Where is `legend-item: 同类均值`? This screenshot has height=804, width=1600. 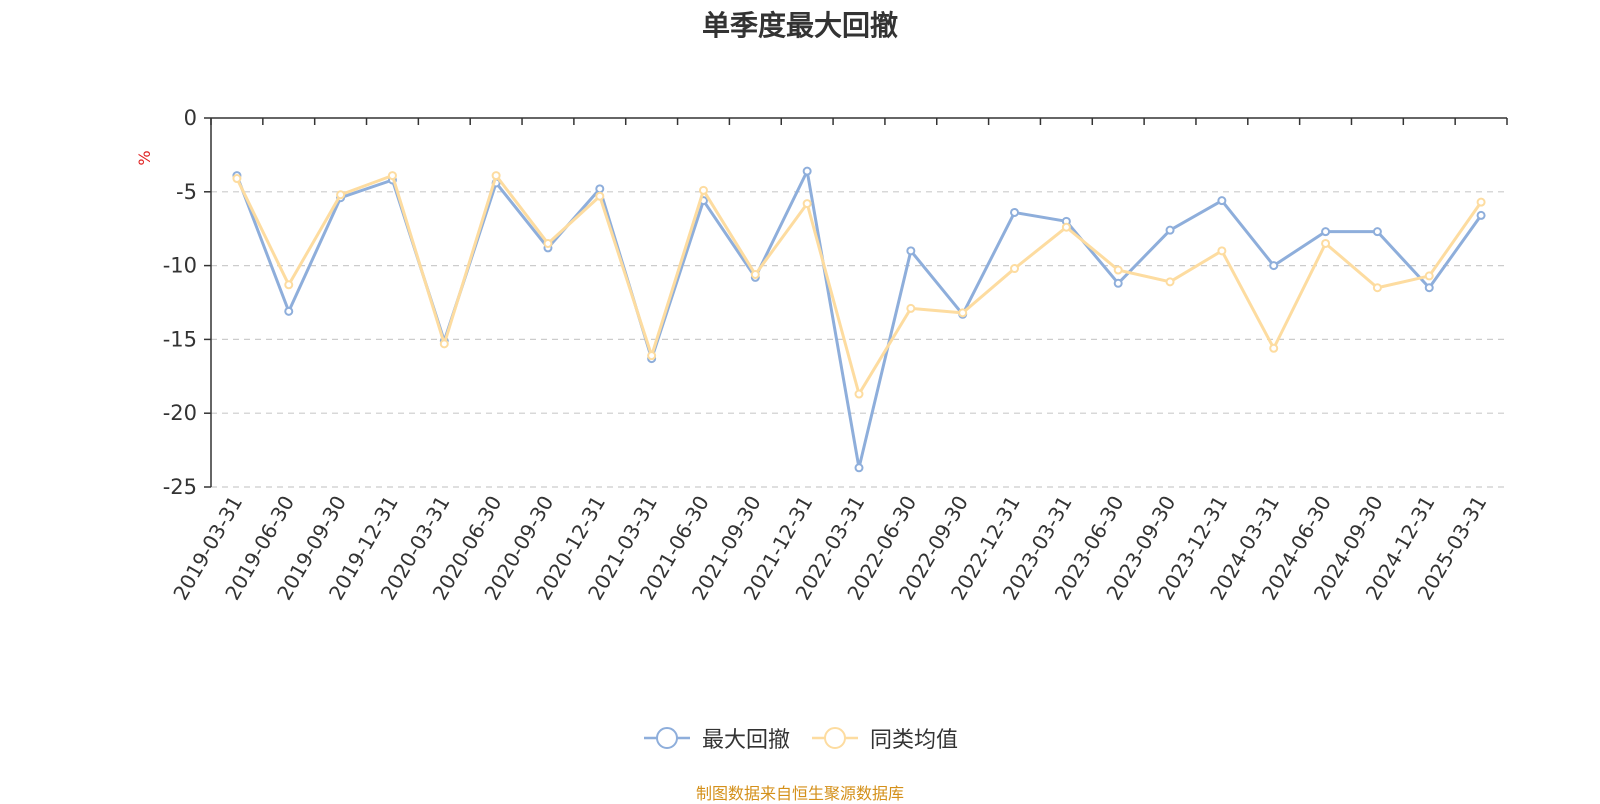 legend-item: 同类均值 is located at coordinates (884, 738).